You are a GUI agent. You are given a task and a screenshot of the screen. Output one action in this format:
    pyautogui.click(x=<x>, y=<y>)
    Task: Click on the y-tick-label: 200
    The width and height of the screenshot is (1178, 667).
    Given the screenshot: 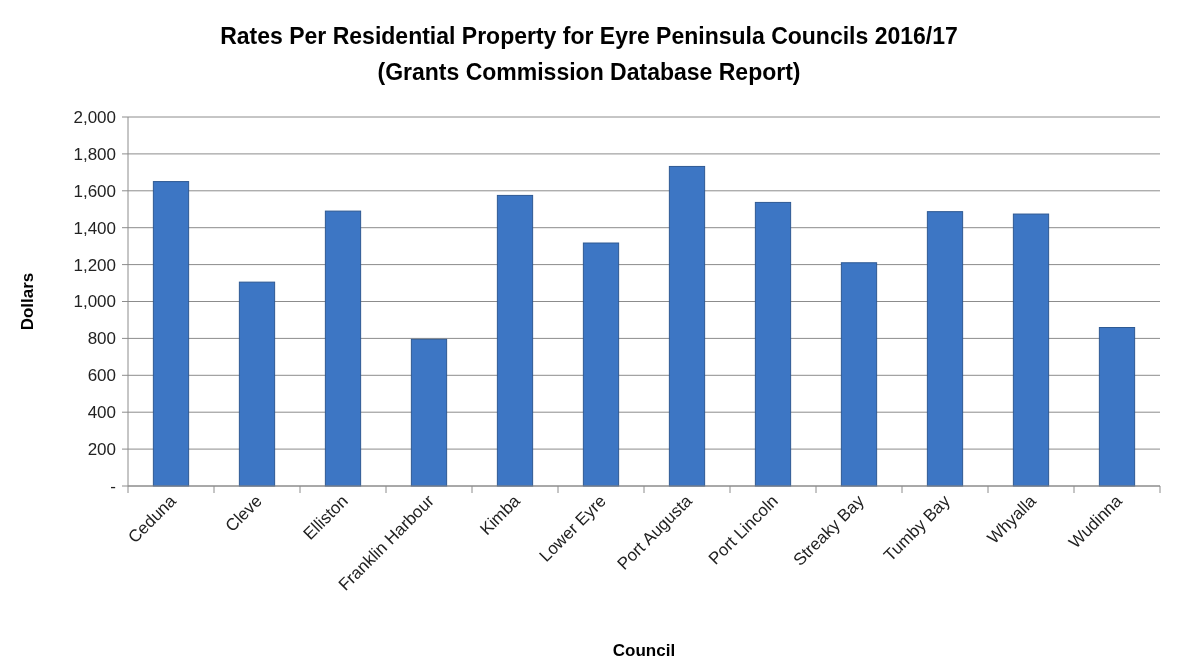 What is the action you would take?
    pyautogui.click(x=101, y=450)
    